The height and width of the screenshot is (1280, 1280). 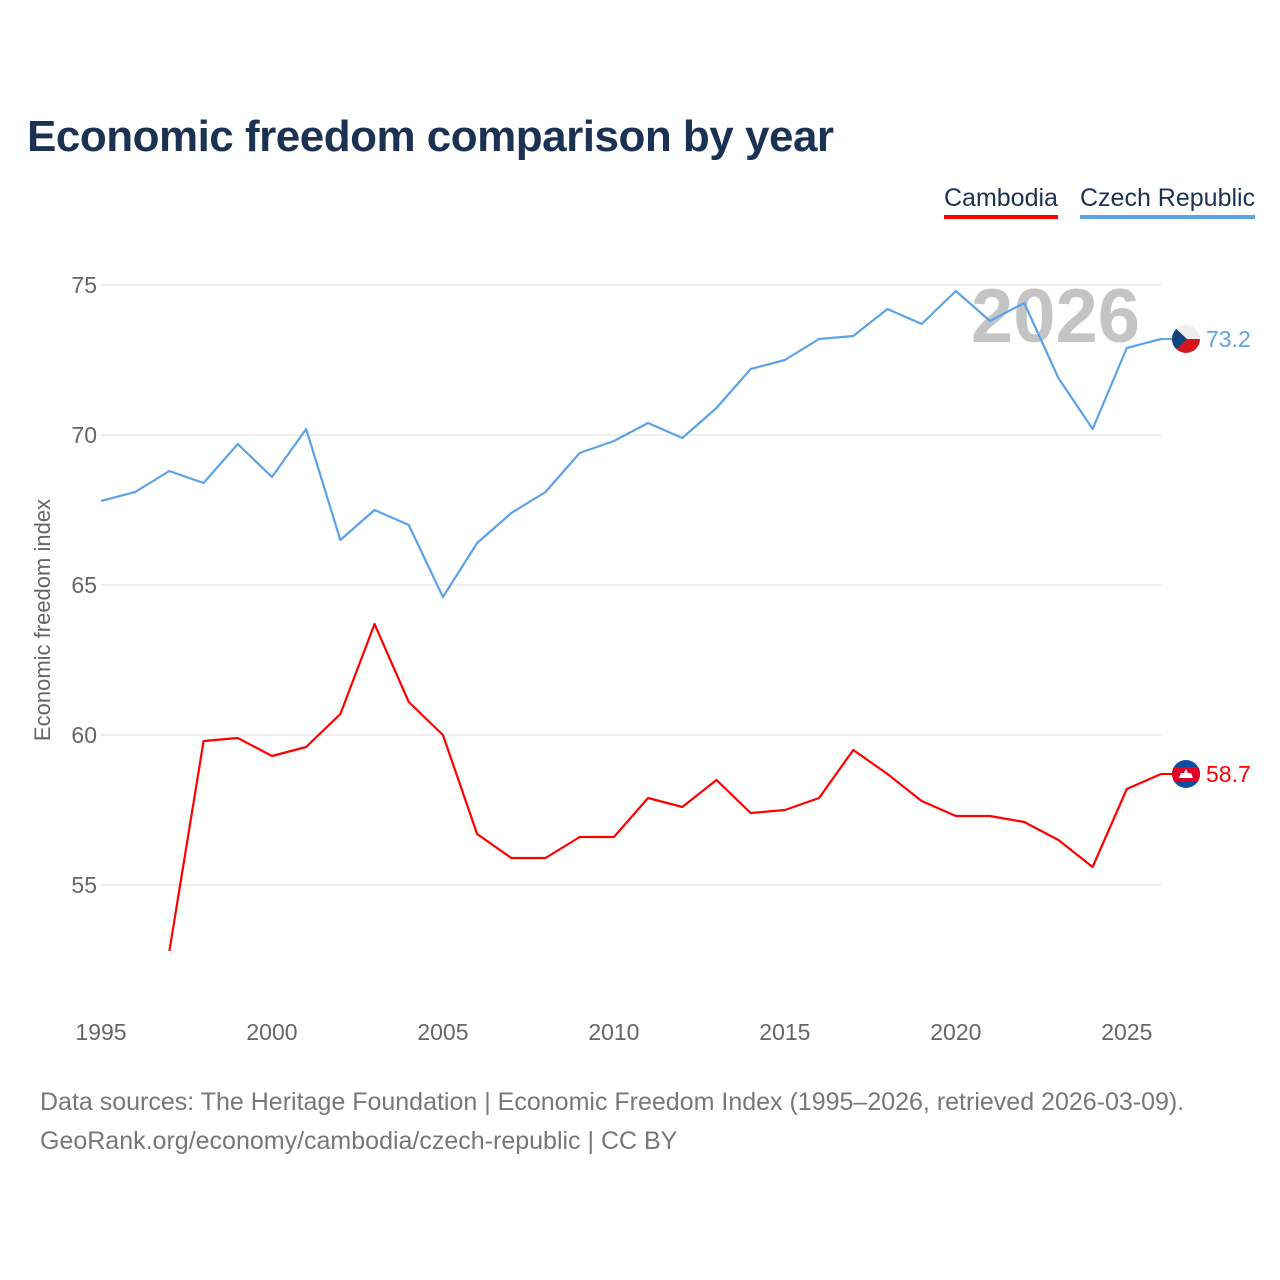 I want to click on cambodia-flag-icon, so click(x=1186, y=774).